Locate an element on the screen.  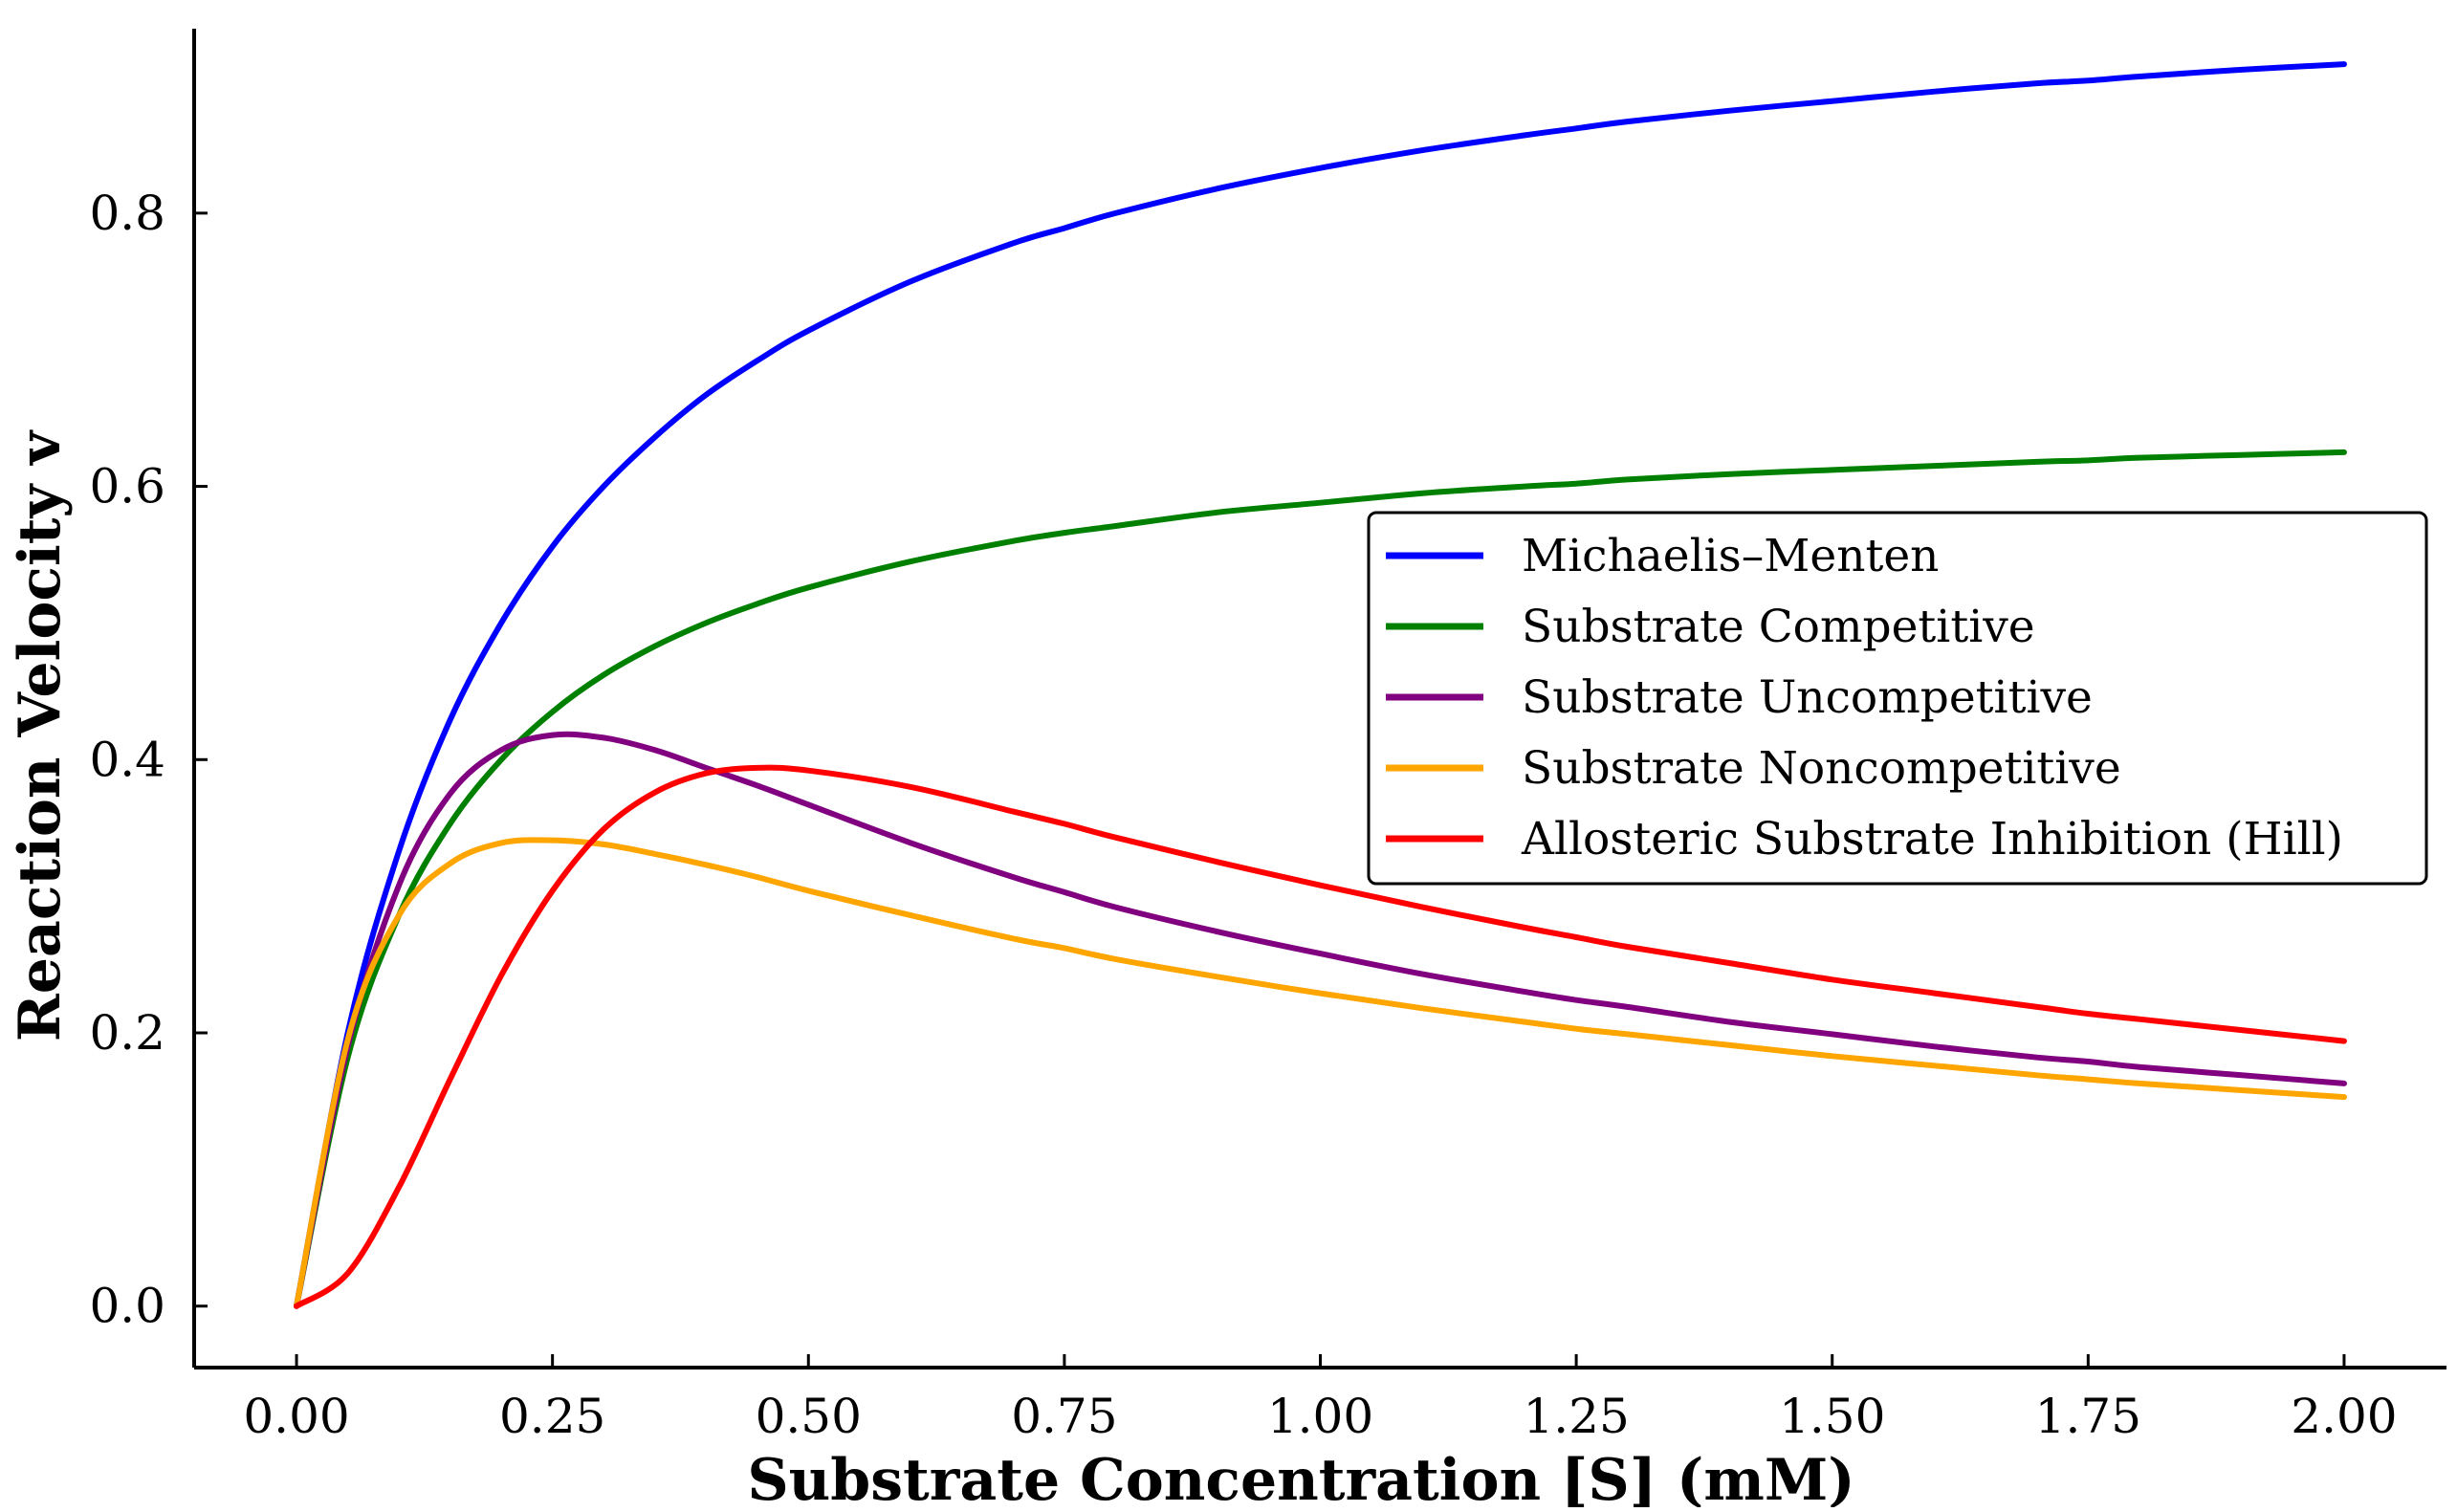
y-tick-label: 0.4 is located at coordinates (127, 759).